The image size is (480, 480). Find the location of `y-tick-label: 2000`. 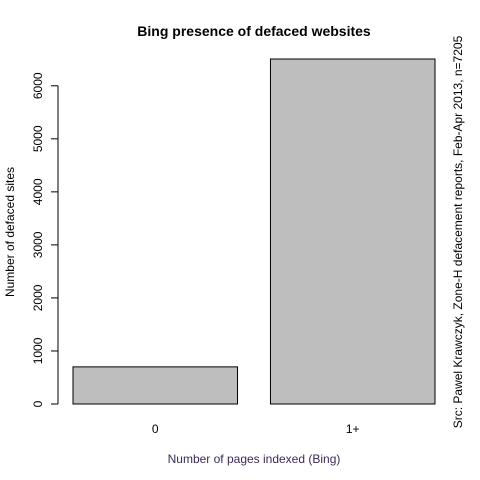

y-tick-label: 2000 is located at coordinates (38, 297).